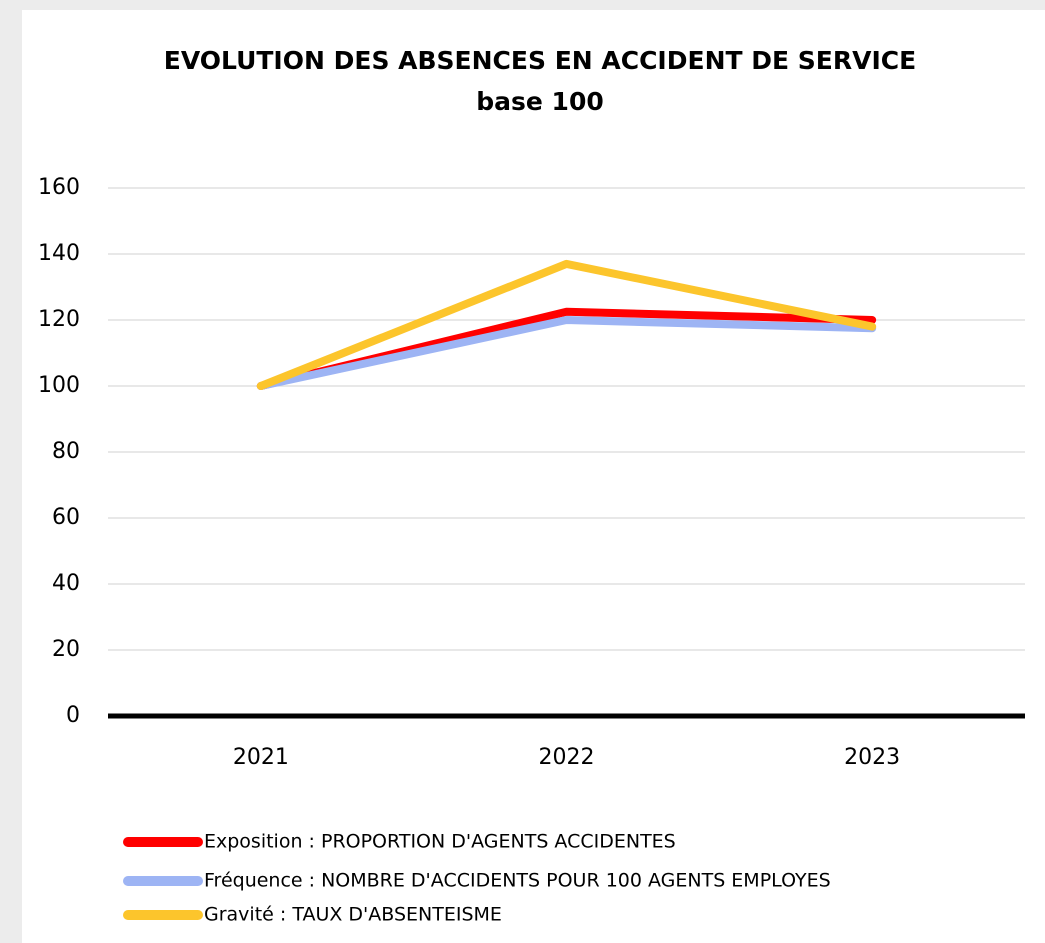 This screenshot has width=1045, height=943. Describe the element at coordinates (261, 757) in the screenshot. I see `x-tick-label: 2021` at that location.